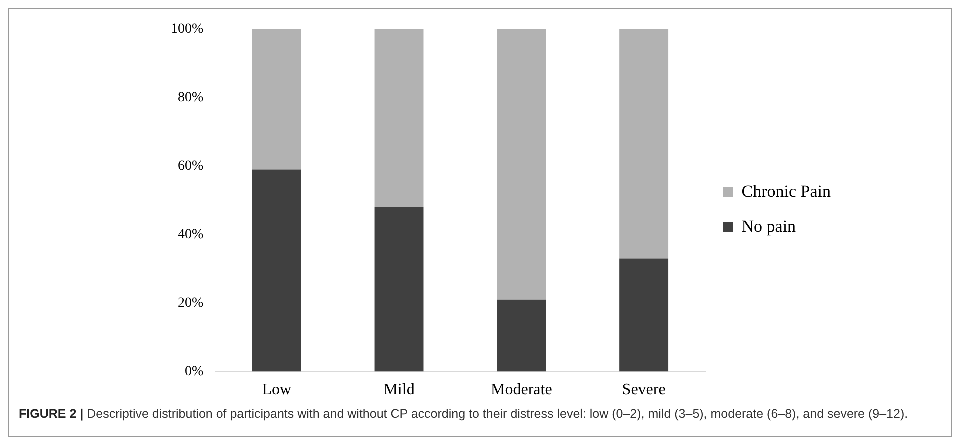 This screenshot has height=447, width=962. Describe the element at coordinates (644, 390) in the screenshot. I see `x-tick-label: Severe` at that location.